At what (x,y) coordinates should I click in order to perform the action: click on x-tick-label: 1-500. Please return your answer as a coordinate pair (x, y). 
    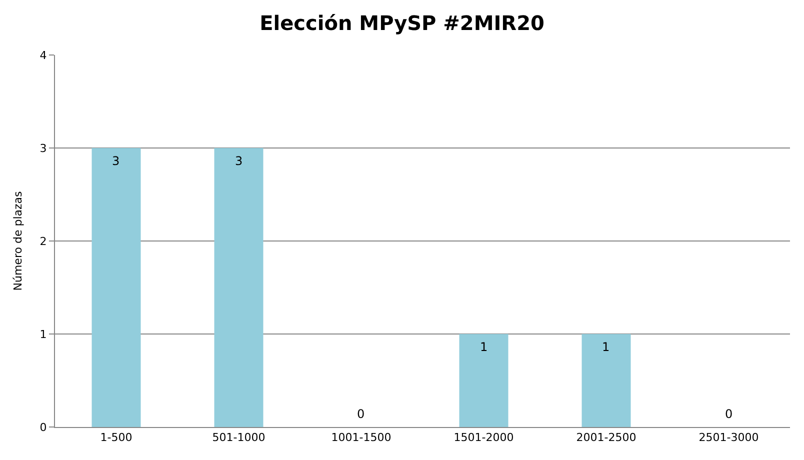
    Looking at the image, I should click on (116, 437).